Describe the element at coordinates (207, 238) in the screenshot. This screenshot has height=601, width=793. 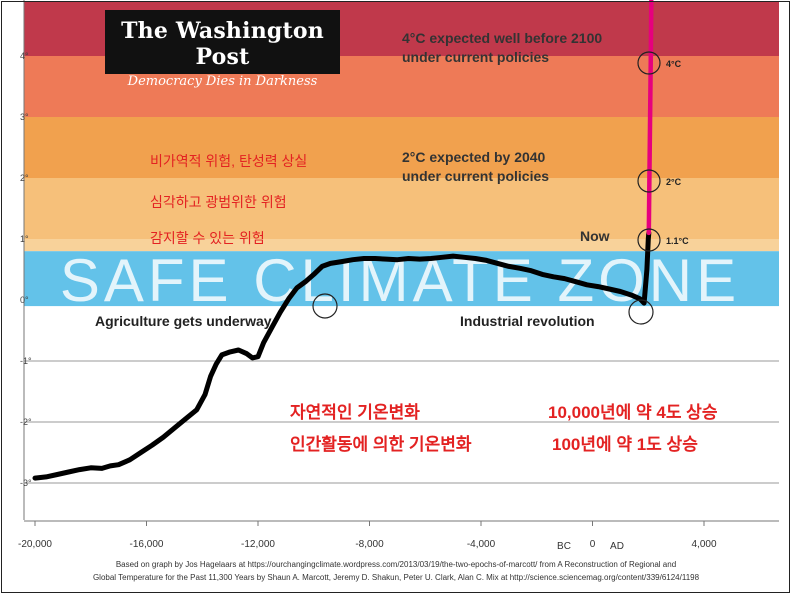
I see `risk-label-detectable: 감지할 수 있는 위험` at that location.